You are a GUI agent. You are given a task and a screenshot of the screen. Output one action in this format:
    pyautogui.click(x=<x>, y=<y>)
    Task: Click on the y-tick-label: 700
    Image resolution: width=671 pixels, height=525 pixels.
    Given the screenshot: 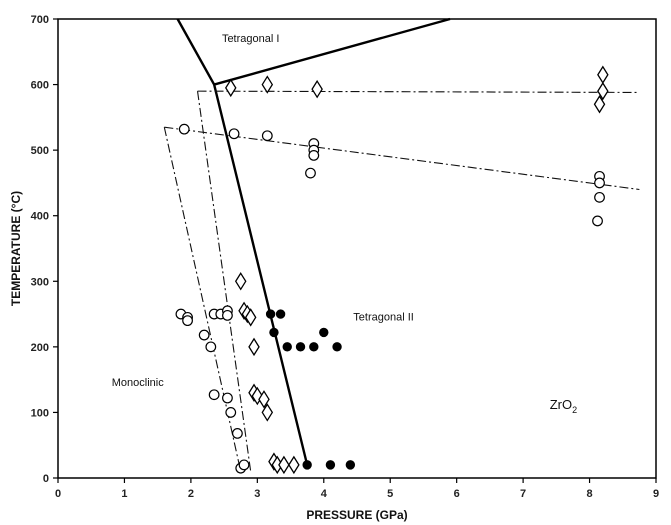 What is the action you would take?
    pyautogui.click(x=40, y=20)
    